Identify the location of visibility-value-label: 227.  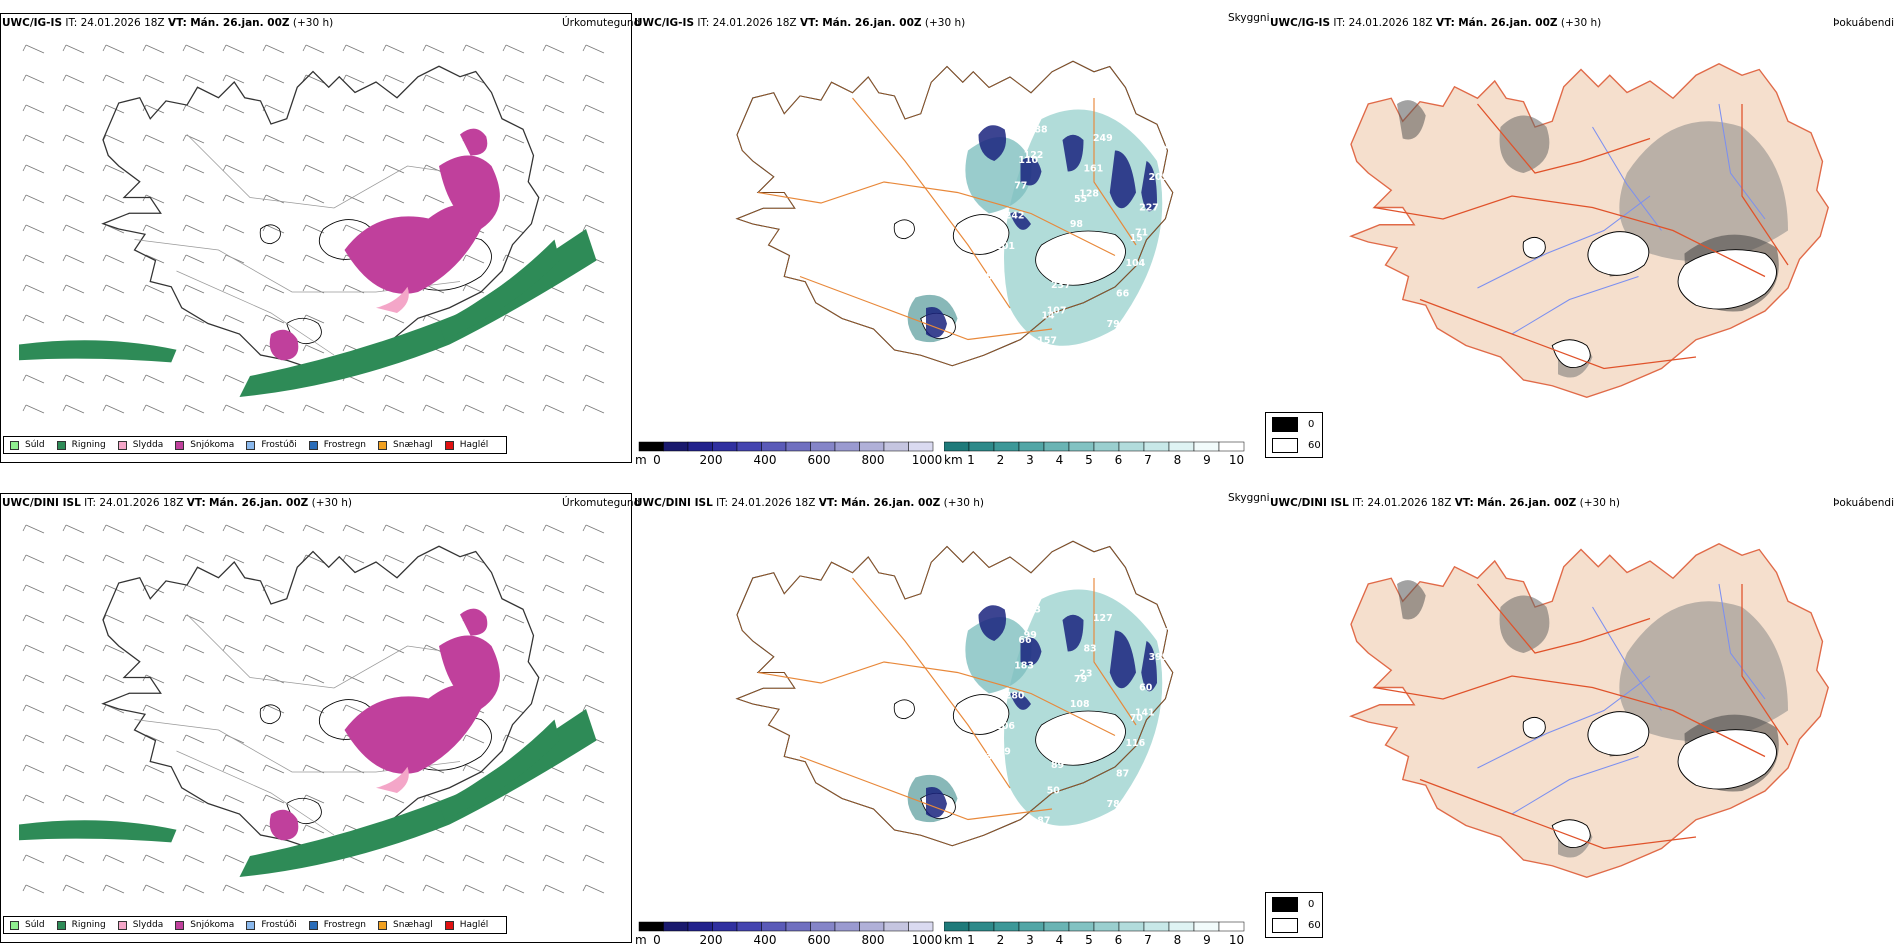
(1149, 207).